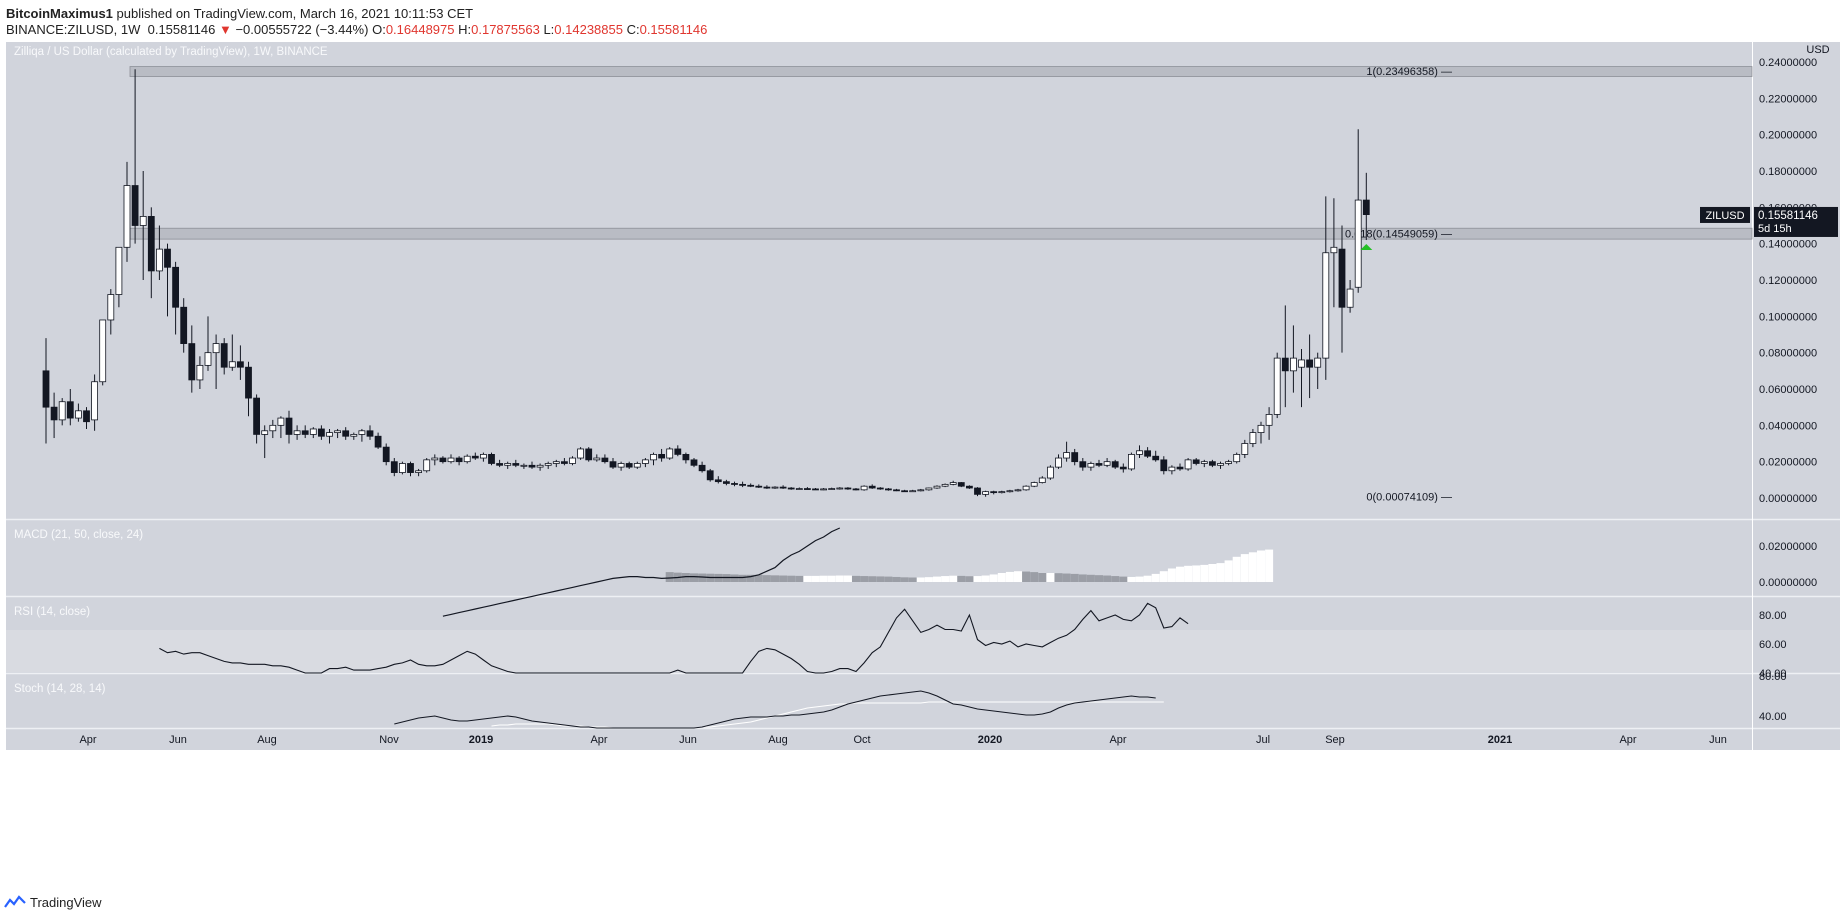 The width and height of the screenshot is (1840, 918). I want to click on main-y-tick-label: 0.04000000, so click(1788, 426).